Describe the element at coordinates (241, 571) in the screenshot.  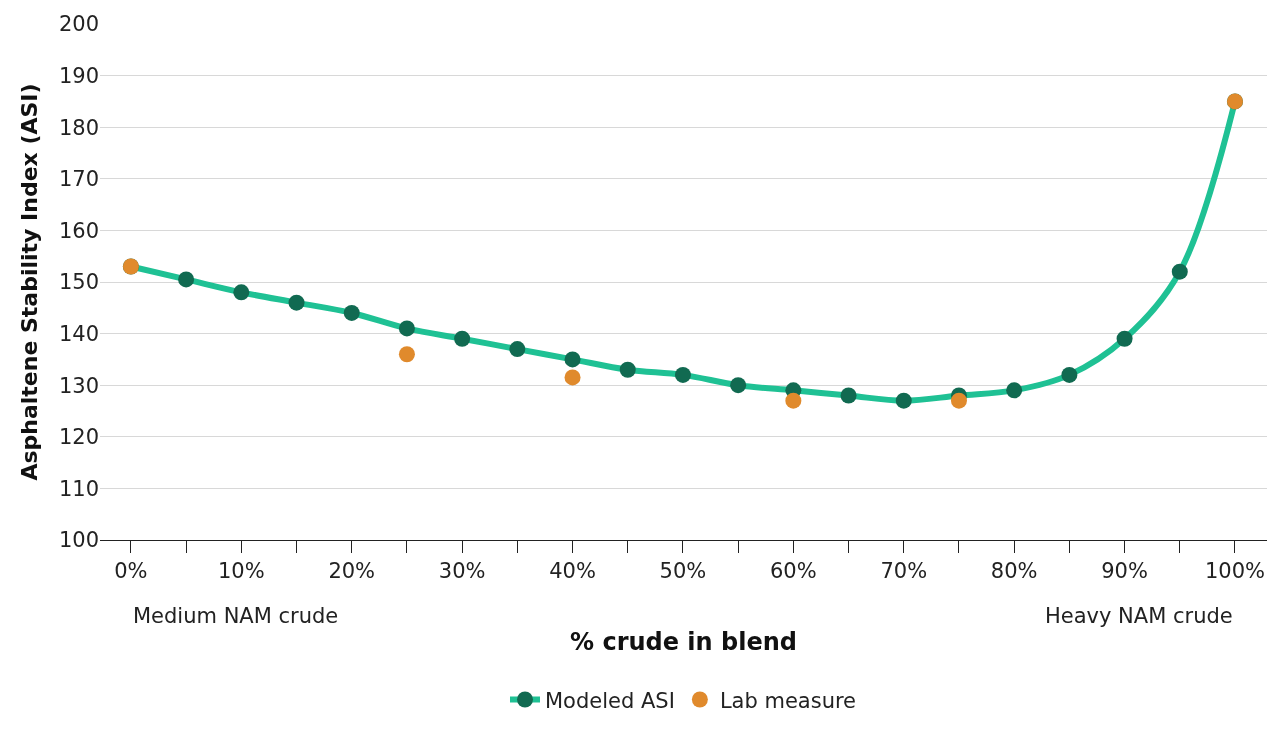
I see `x-tick-label: 10%` at that location.